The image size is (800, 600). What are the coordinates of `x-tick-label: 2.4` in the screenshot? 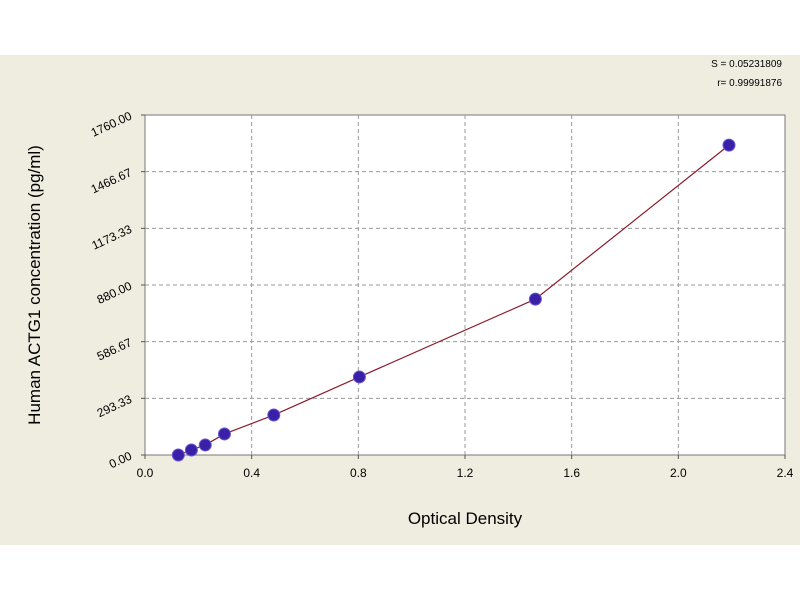 It's located at (785, 473).